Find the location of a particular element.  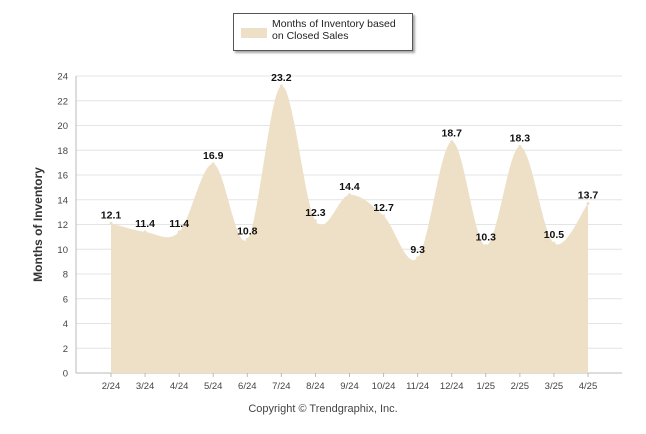

data-label: 9.3 is located at coordinates (417, 250).